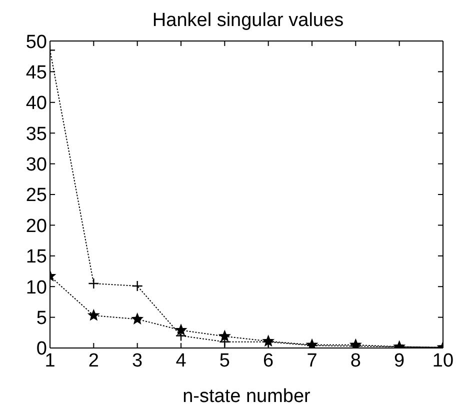 The height and width of the screenshot is (420, 466). Describe the element at coordinates (50, 361) in the screenshot. I see `x-tick-label: 1` at that location.